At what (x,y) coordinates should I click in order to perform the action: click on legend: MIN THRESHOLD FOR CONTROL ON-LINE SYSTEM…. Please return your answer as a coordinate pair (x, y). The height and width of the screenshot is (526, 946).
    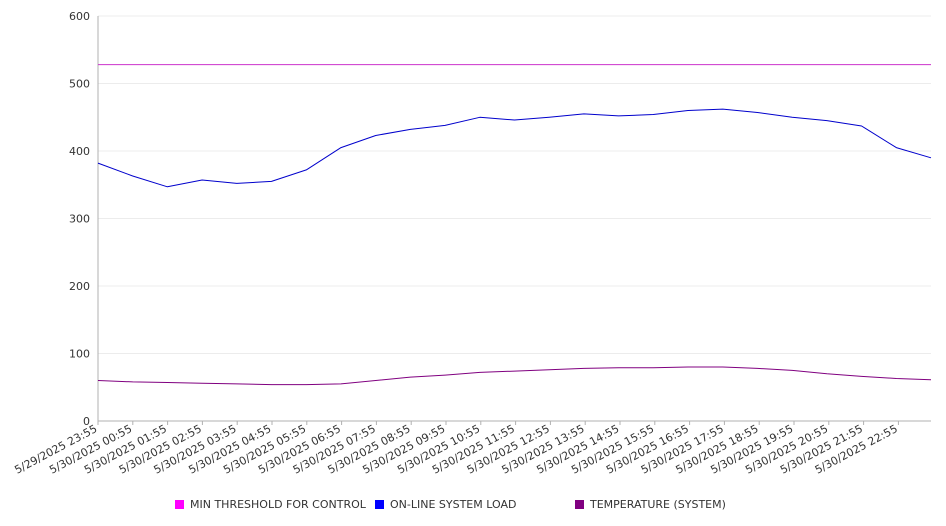
    Looking at the image, I should click on (473, 506).